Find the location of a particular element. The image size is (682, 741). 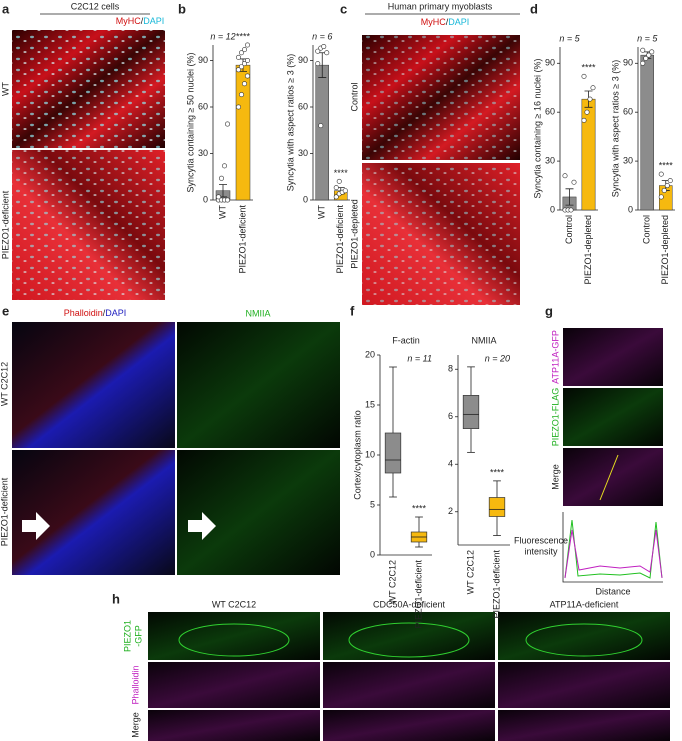

y-tick-label: 4 is located at coordinates (450, 464).